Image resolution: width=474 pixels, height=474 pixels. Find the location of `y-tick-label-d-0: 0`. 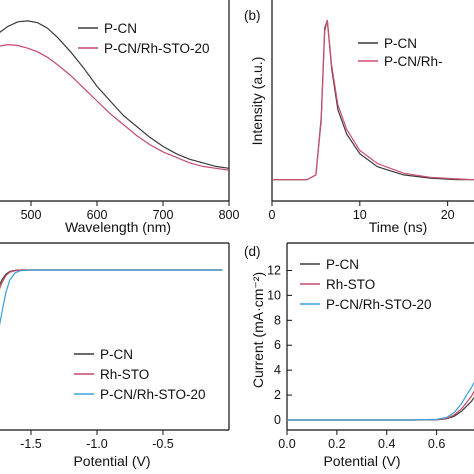

y-tick-label-d-0: 0 is located at coordinates (277, 420).